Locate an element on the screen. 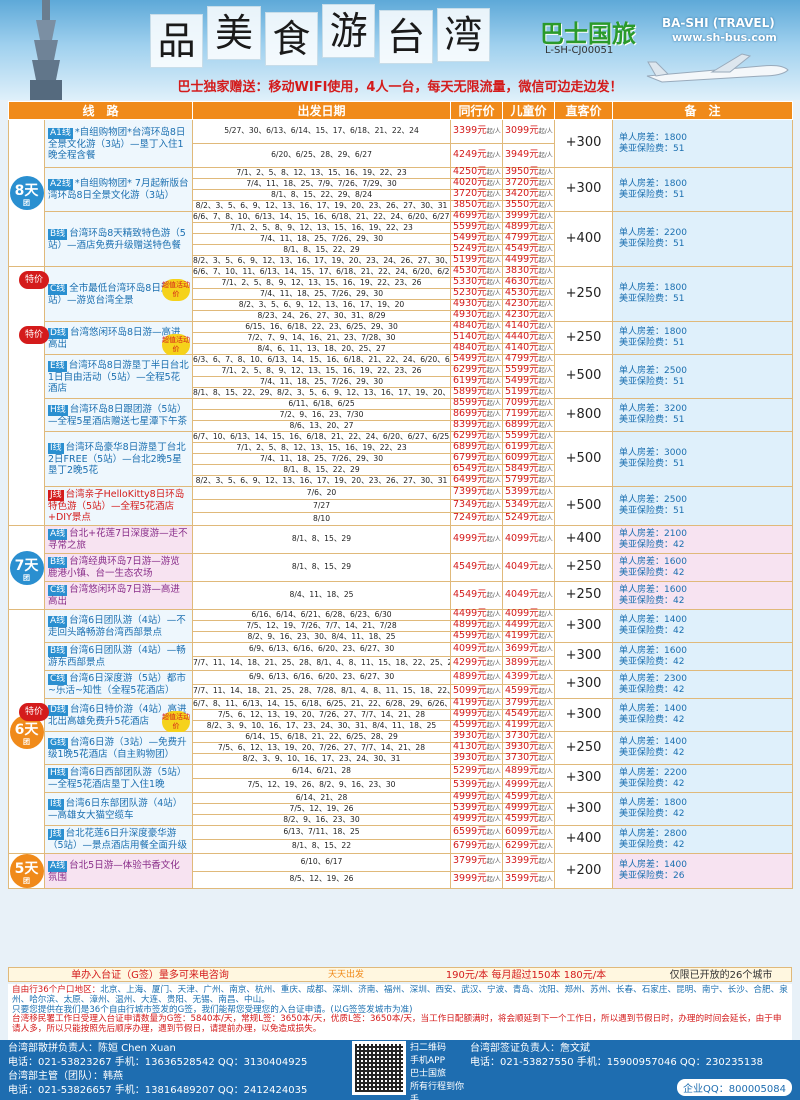 Image resolution: width=800 pixels, height=1100 pixels. child-price-value: 3899元 is located at coordinates (522, 662).